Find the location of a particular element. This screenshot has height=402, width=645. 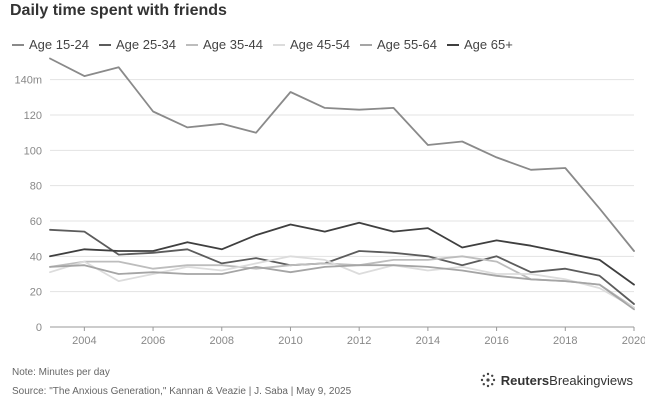

x-tick-label: 2020 is located at coordinates (633, 341).